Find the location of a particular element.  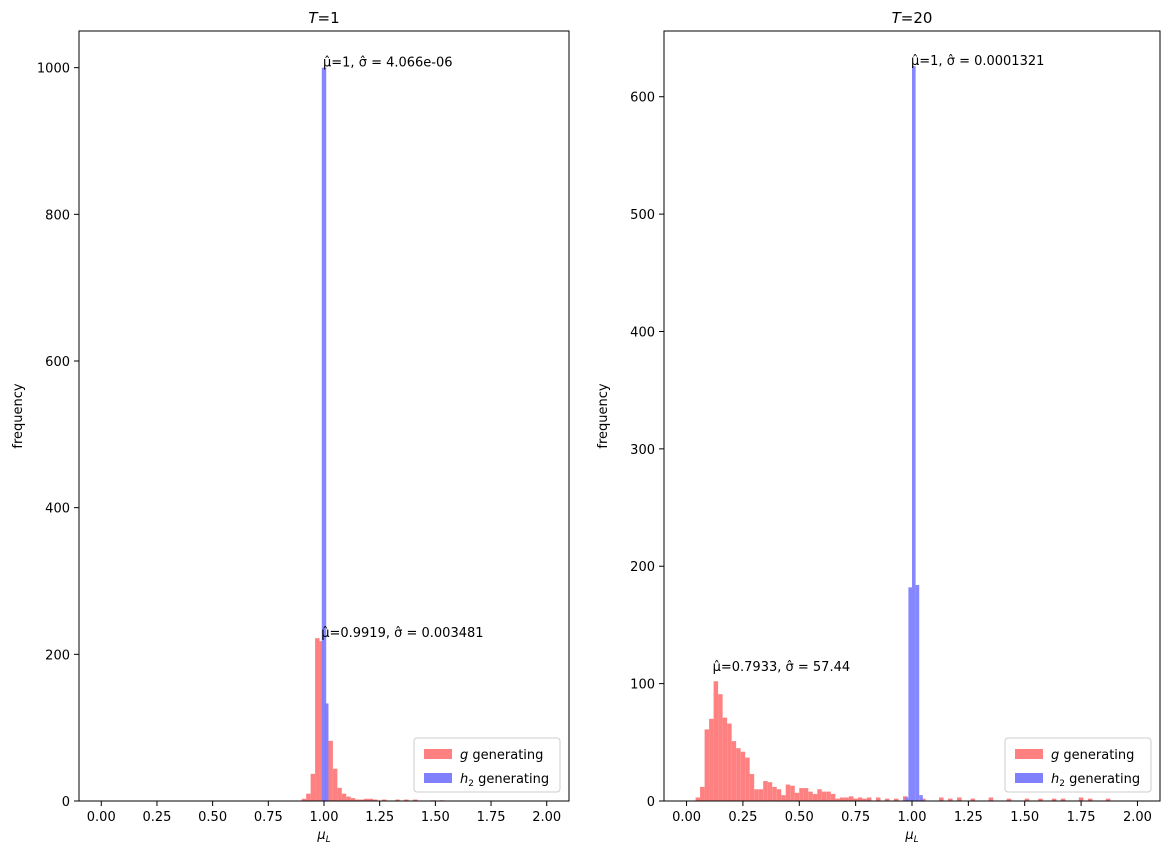

left-y-axis-label: frequency is located at coordinates (18, 416).